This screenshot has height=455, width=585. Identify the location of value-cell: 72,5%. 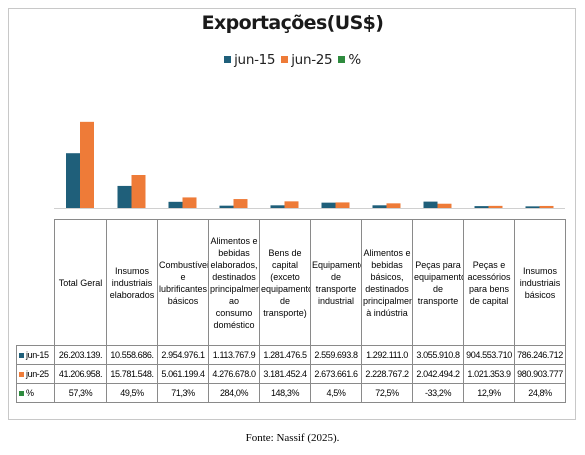
(387, 393).